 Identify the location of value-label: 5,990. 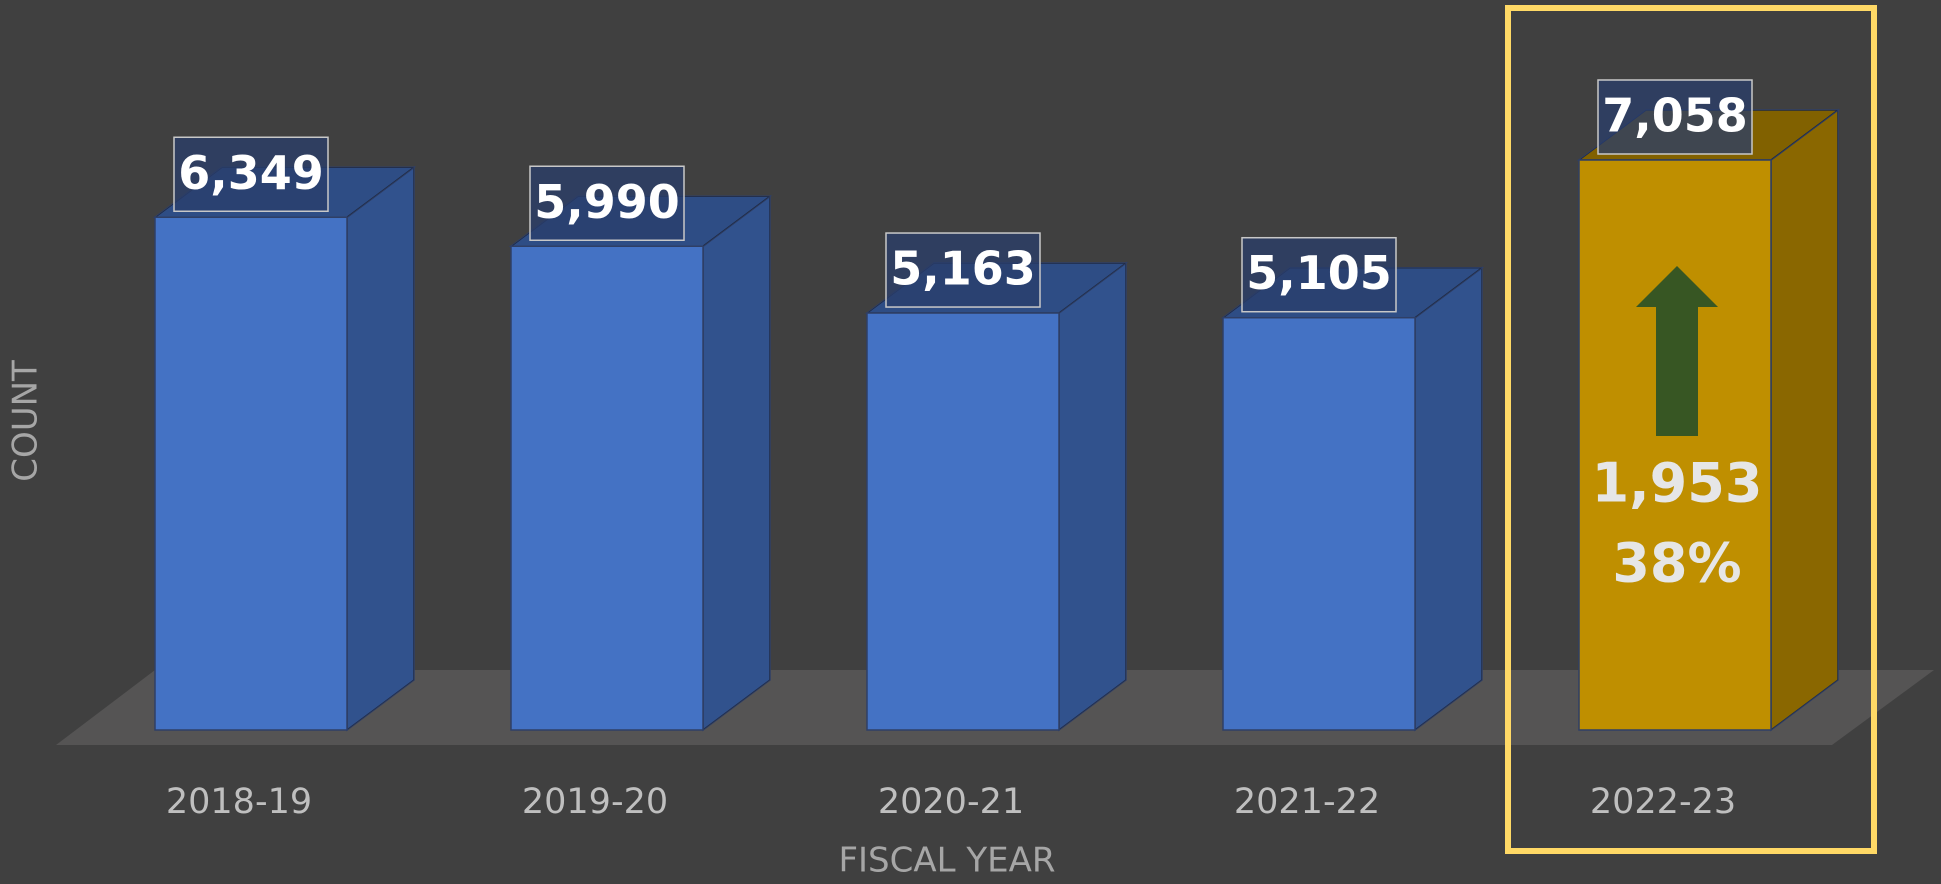
(607, 202).